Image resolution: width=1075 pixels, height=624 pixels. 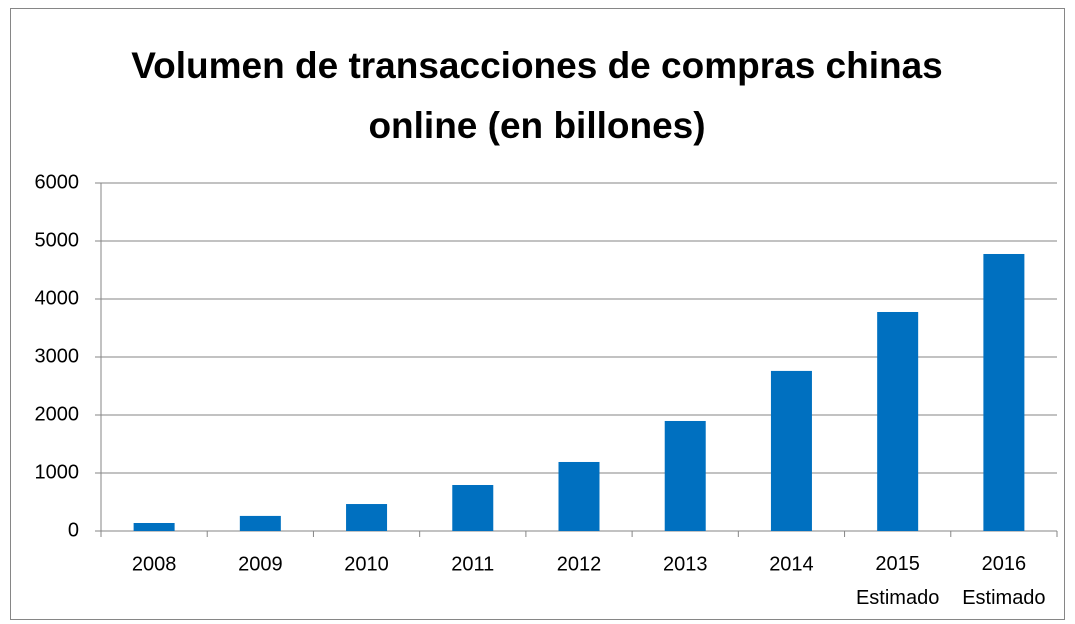 What do you see at coordinates (57, 472) in the screenshot?
I see `y-tick-label: 1000` at bounding box center [57, 472].